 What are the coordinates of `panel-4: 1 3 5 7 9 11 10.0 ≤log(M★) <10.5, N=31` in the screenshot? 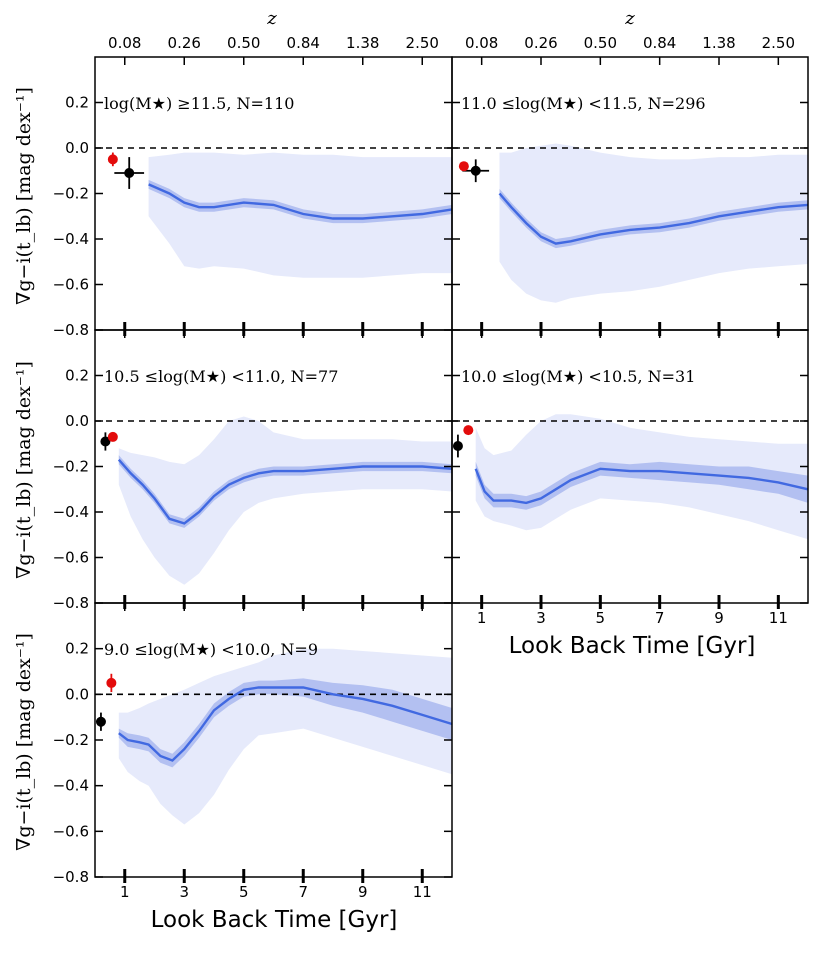 It's located at (630, 478).